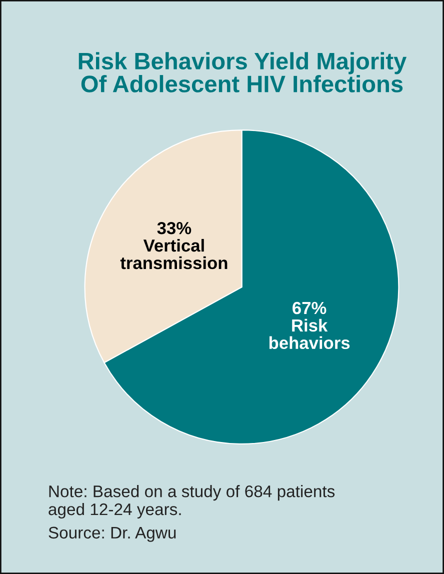  What do you see at coordinates (174, 228) in the screenshot?
I see `data-label: 33%` at bounding box center [174, 228].